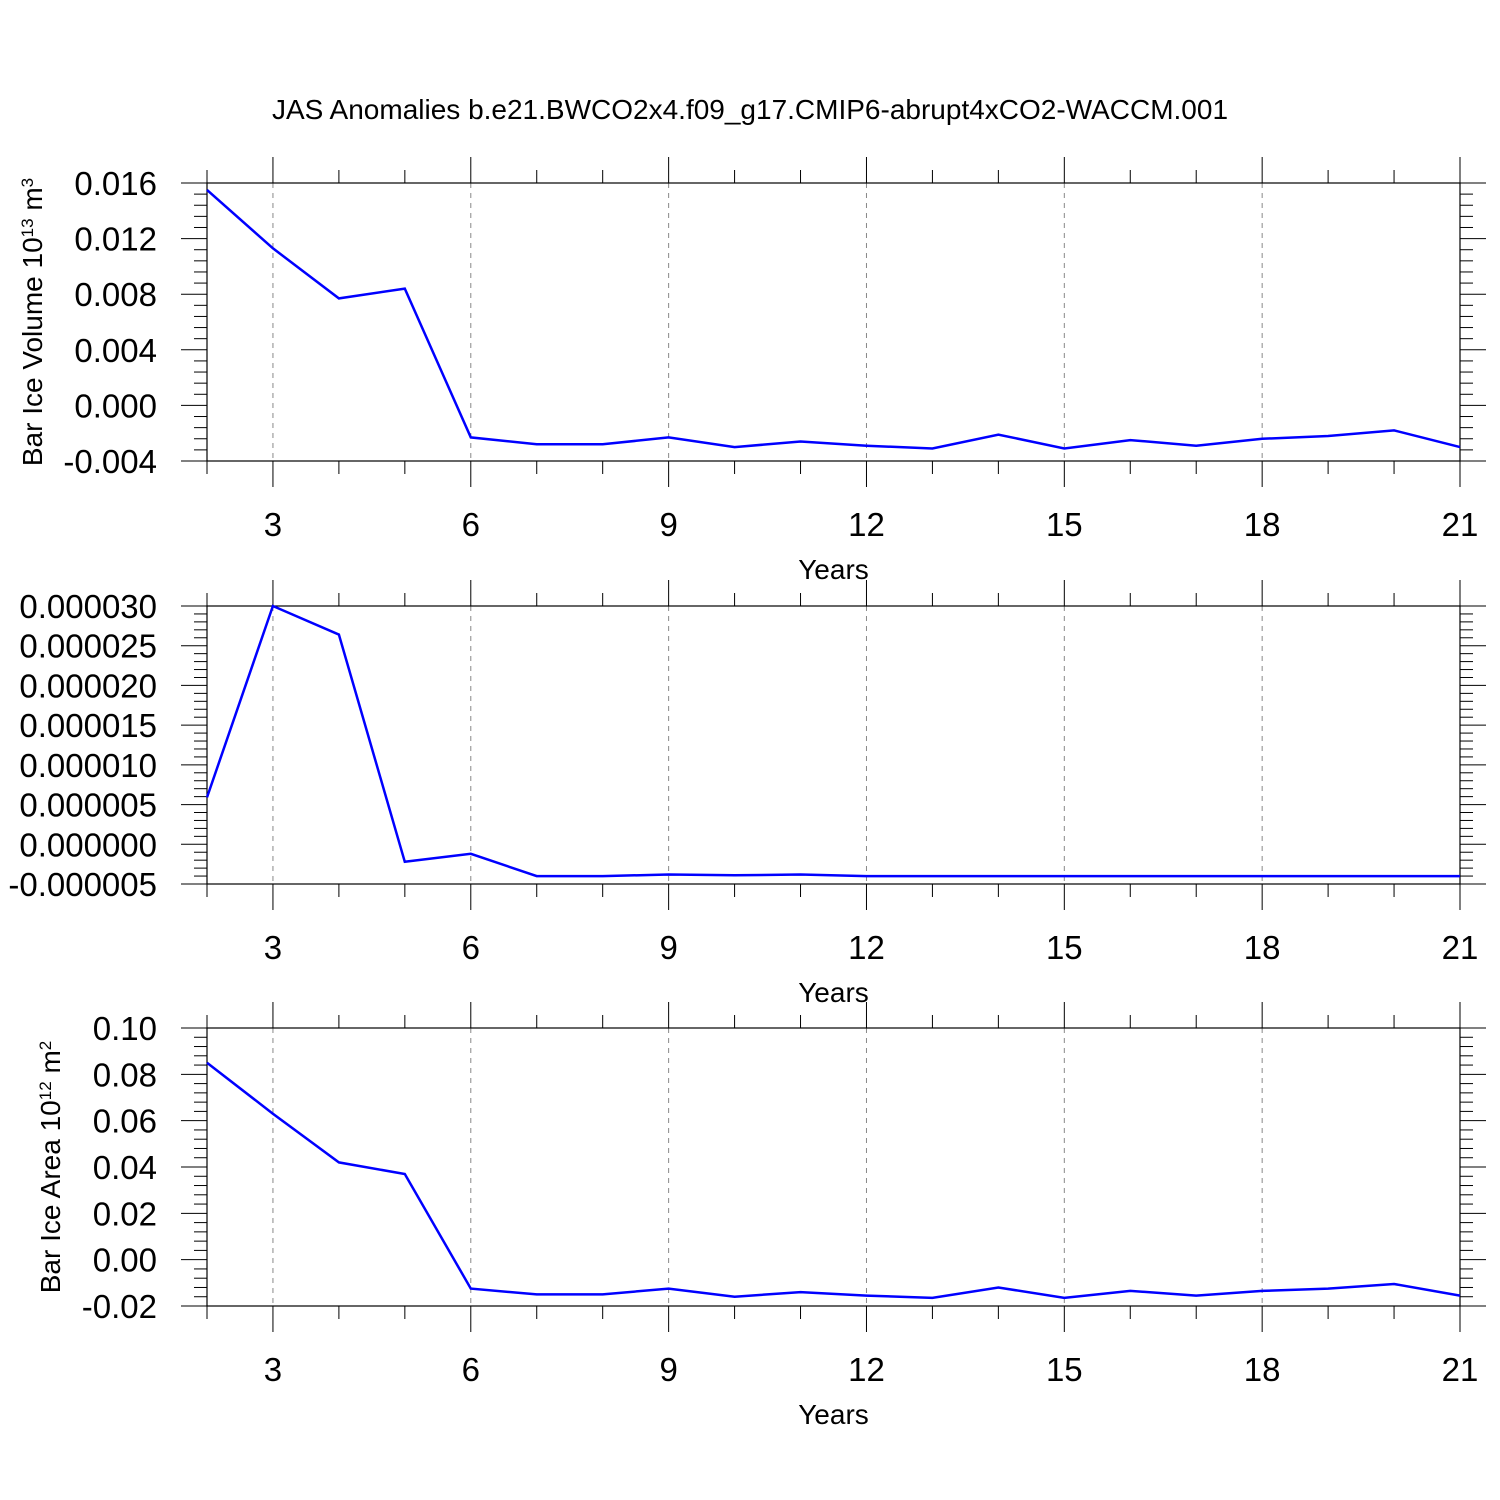 Image resolution: width=1500 pixels, height=1500 pixels. What do you see at coordinates (45, 1045) in the screenshot?
I see `y-axis-label-superscript: 2` at bounding box center [45, 1045].